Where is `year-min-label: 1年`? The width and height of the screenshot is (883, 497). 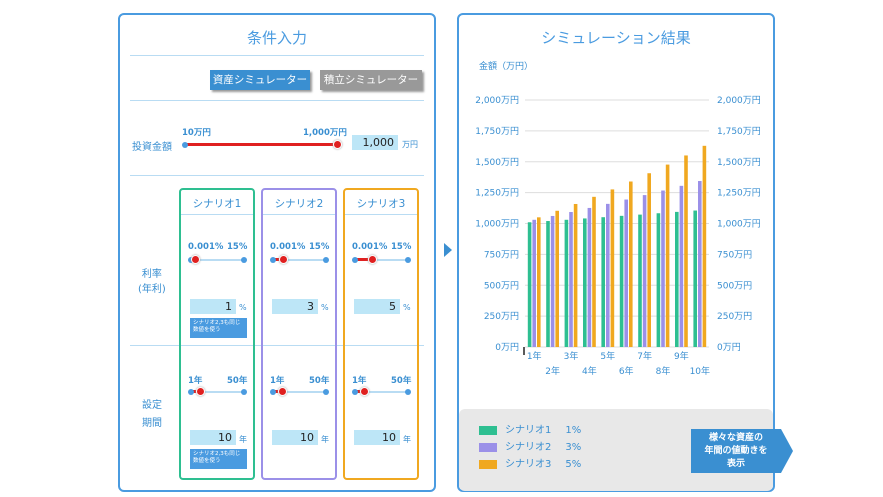 year-min-label: 1年 is located at coordinates (277, 381).